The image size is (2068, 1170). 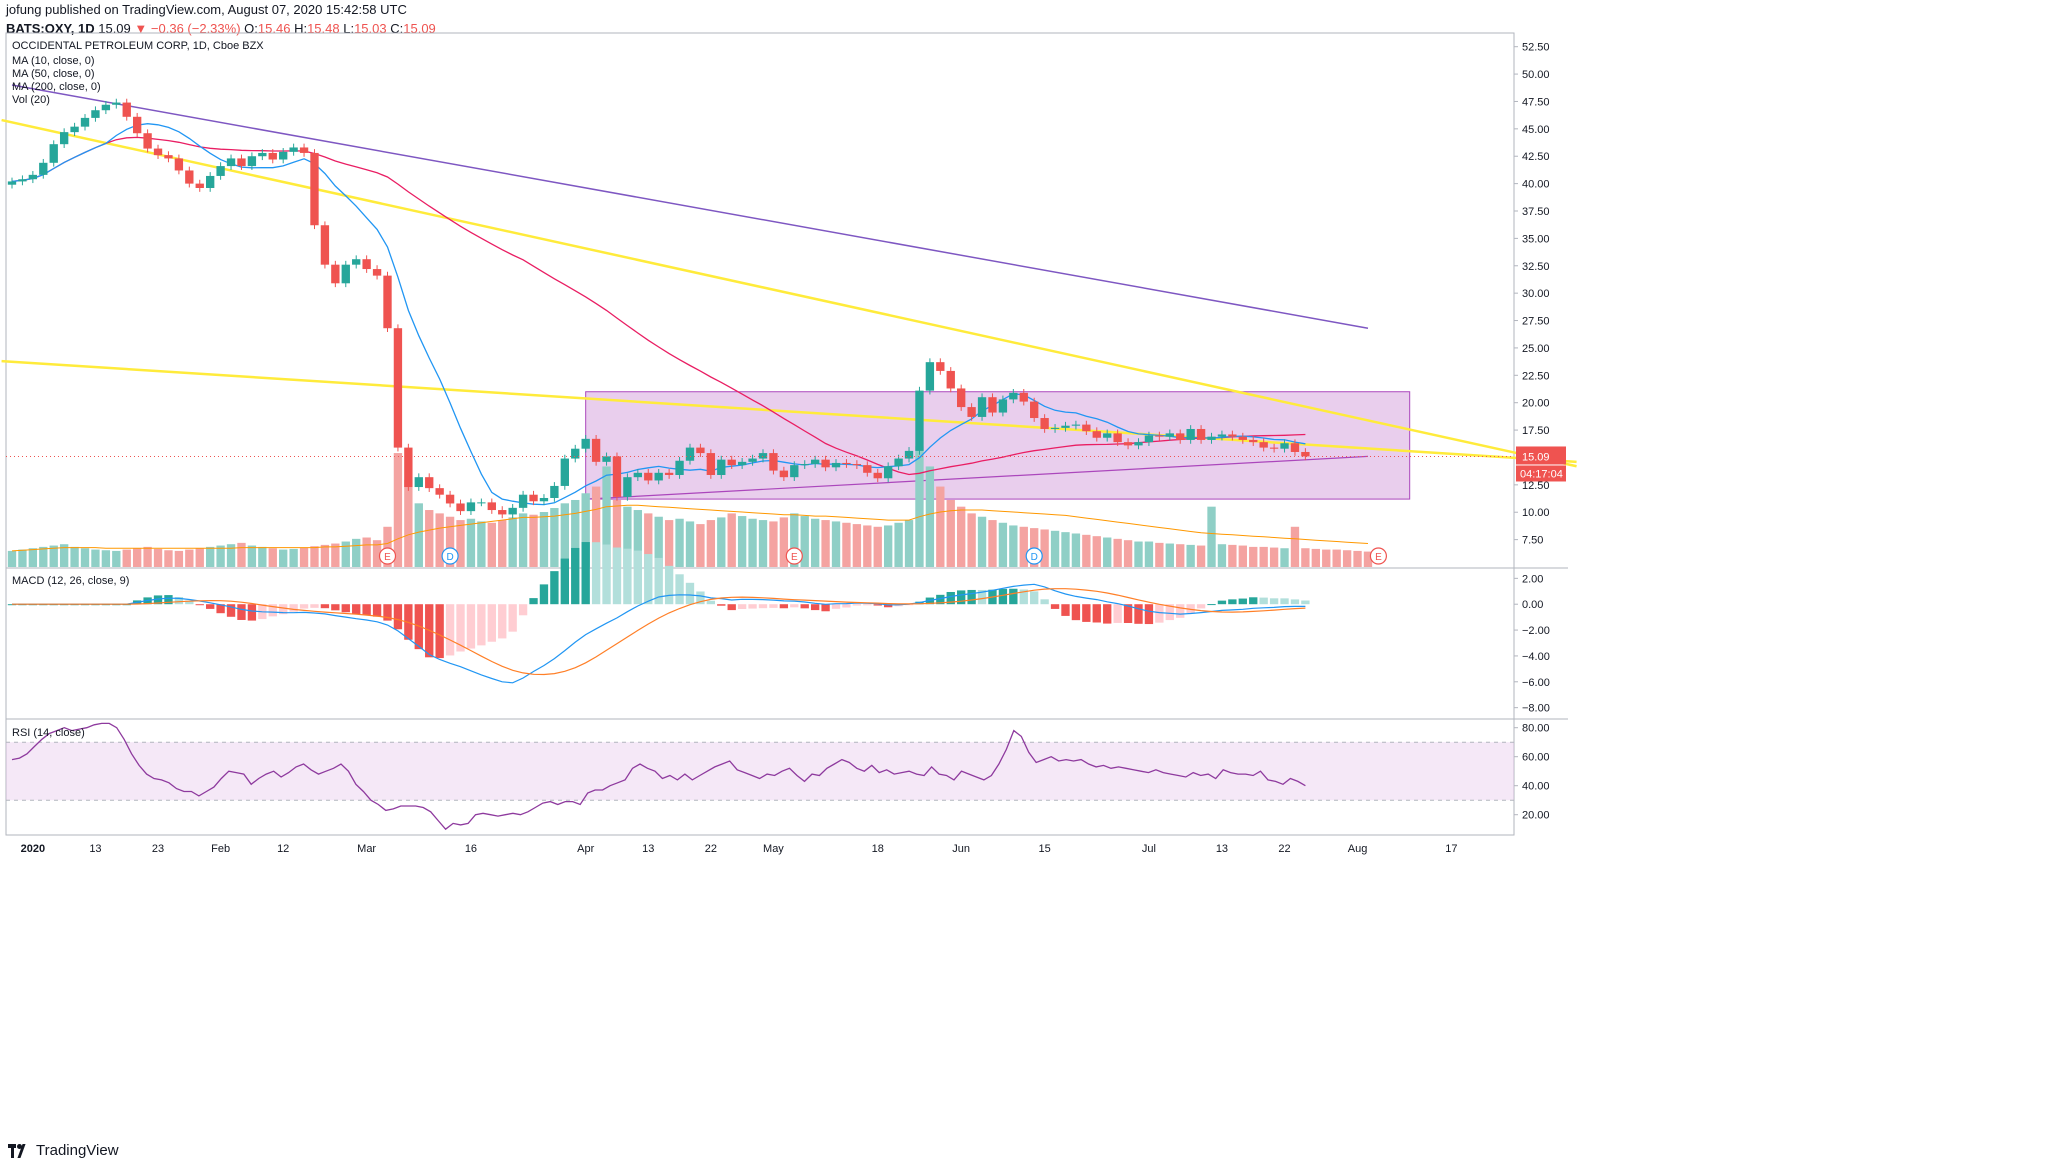 I want to click on macd-tick-label: −6.00, so click(x=1536, y=683).